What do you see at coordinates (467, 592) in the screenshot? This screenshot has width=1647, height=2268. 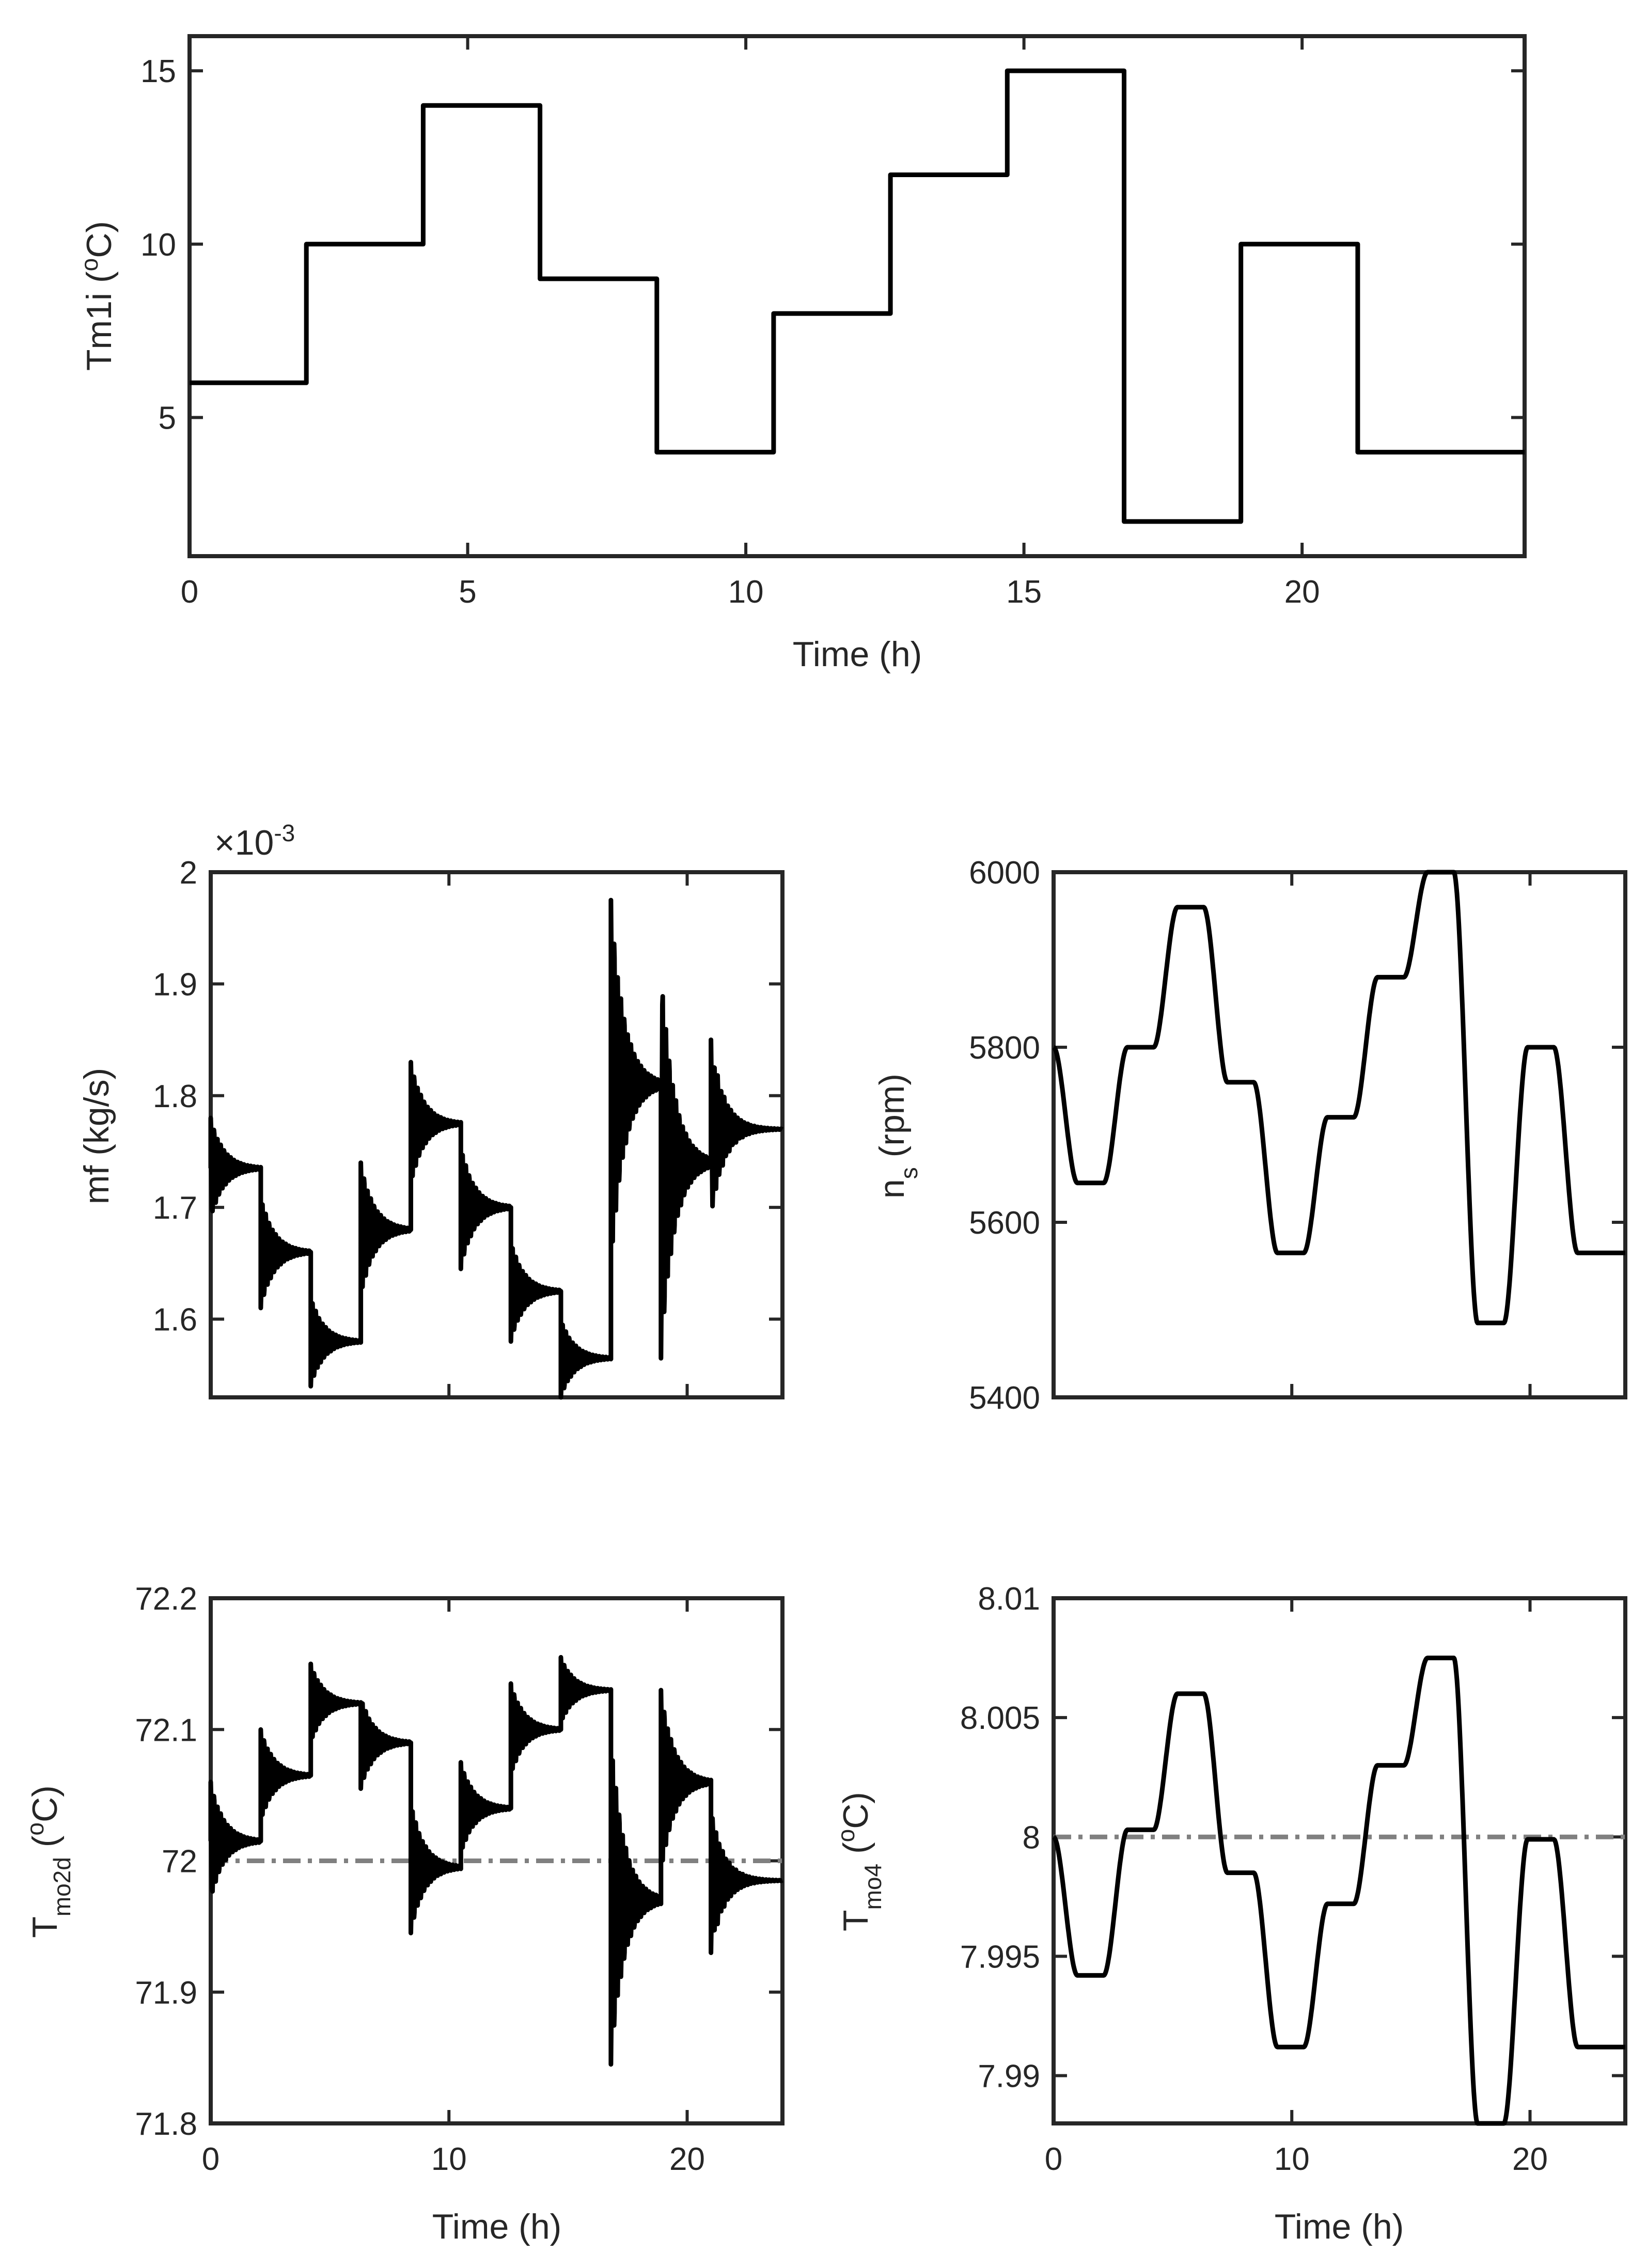 I see `x-tick-label: 5` at bounding box center [467, 592].